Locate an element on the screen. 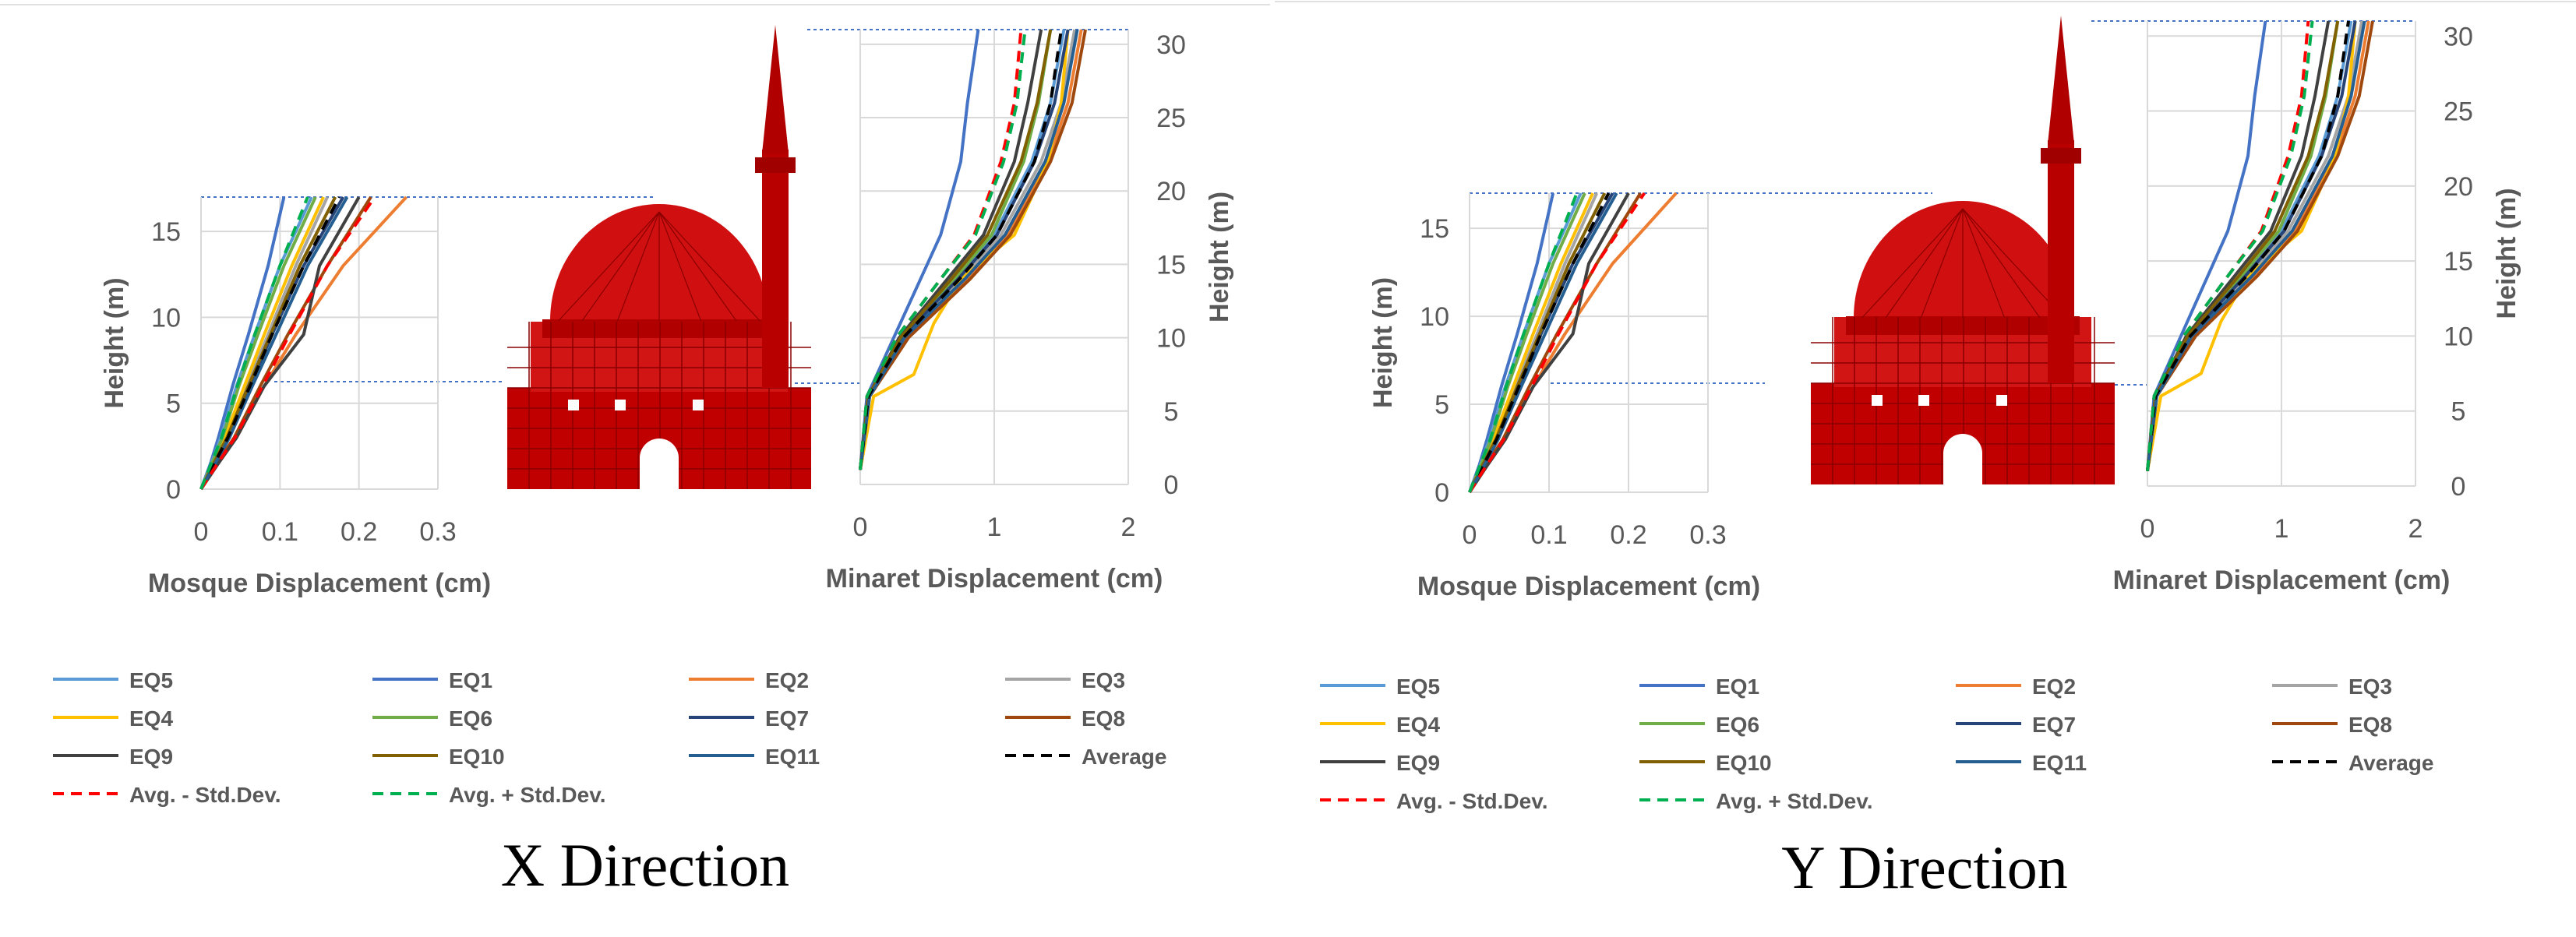  legend-item-eq8: EQ8 is located at coordinates (2332, 725).